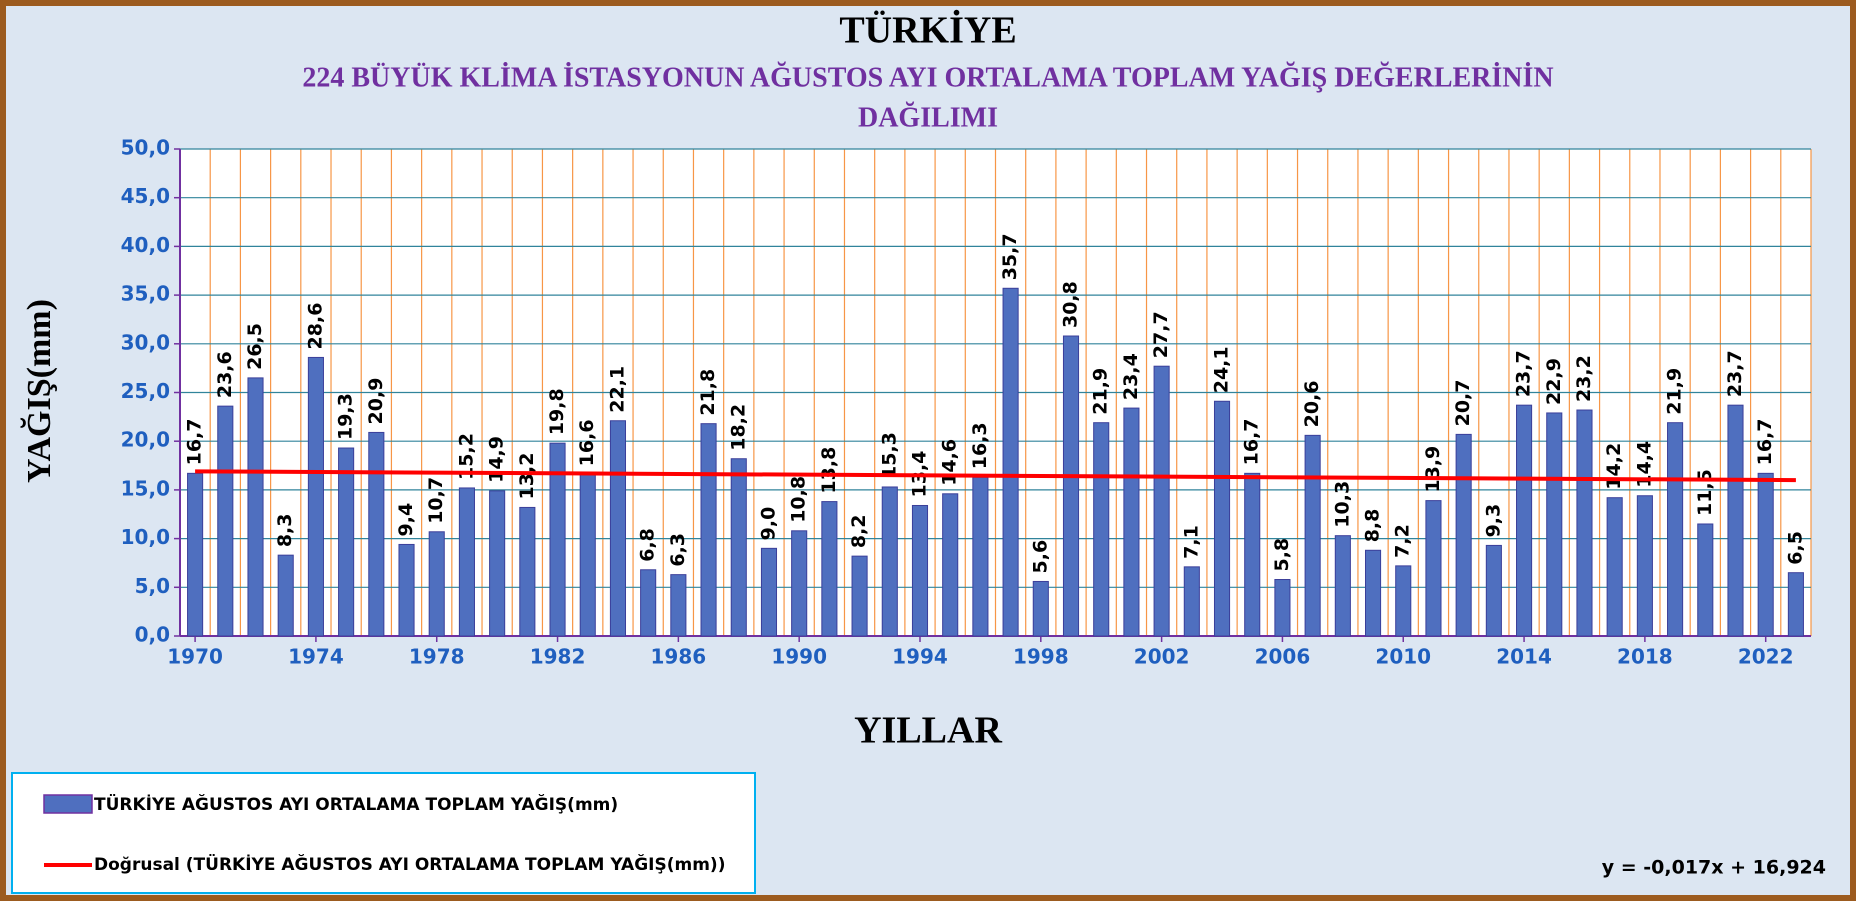  I want to click on data-label: 23,7, so click(1524, 373).